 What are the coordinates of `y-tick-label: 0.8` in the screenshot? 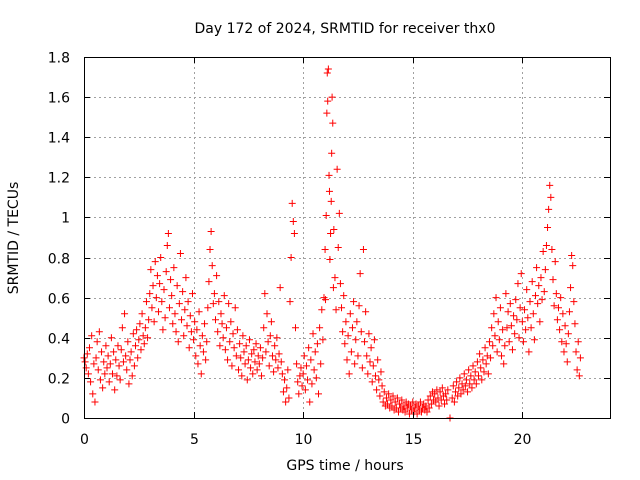 It's located at (59, 260).